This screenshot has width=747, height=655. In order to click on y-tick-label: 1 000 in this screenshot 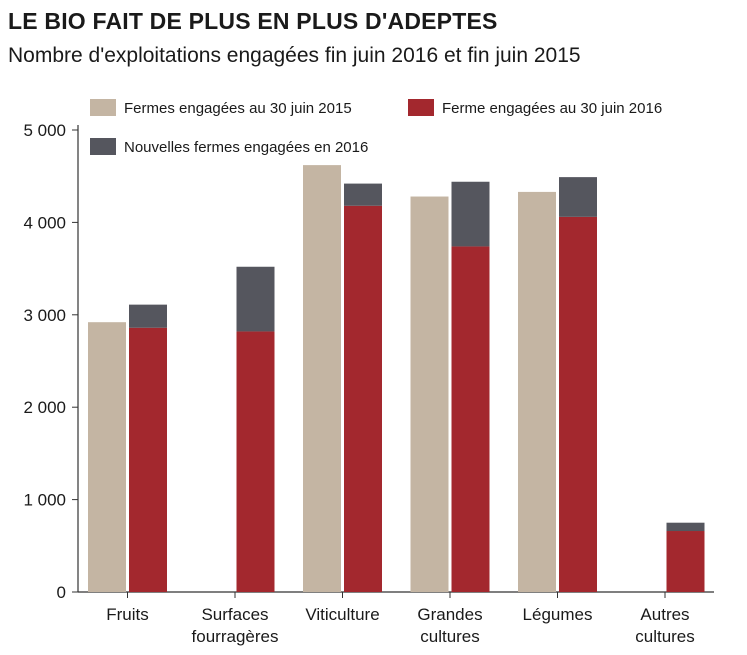, I will do `click(44, 500)`.